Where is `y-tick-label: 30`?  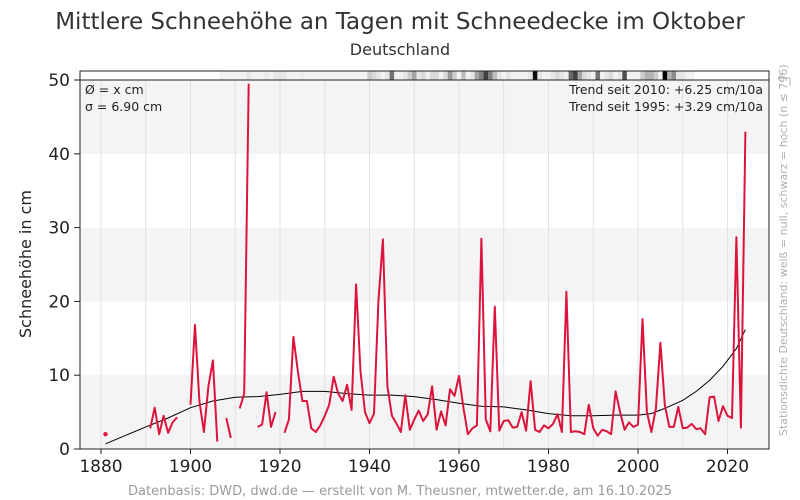 y-tick-label: 30 is located at coordinates (59, 229).